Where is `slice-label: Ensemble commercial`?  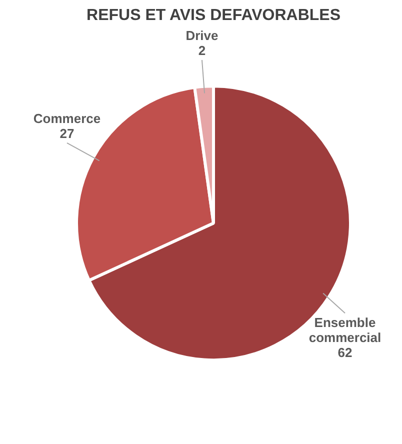
slice-label: Ensemble commercial is located at coordinates (345, 330).